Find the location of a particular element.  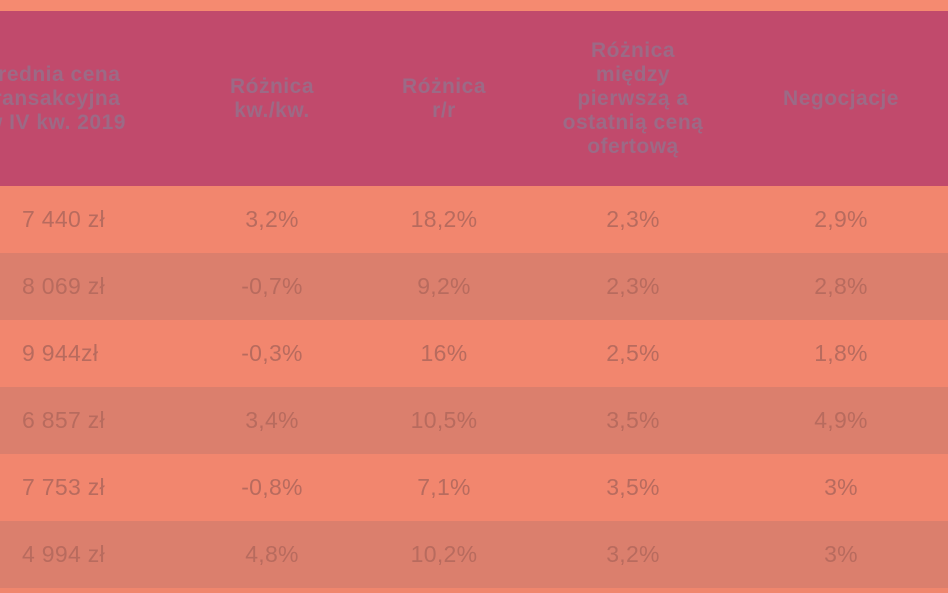

cell-avg-price: 7 753 zł is located at coordinates (63, 487).